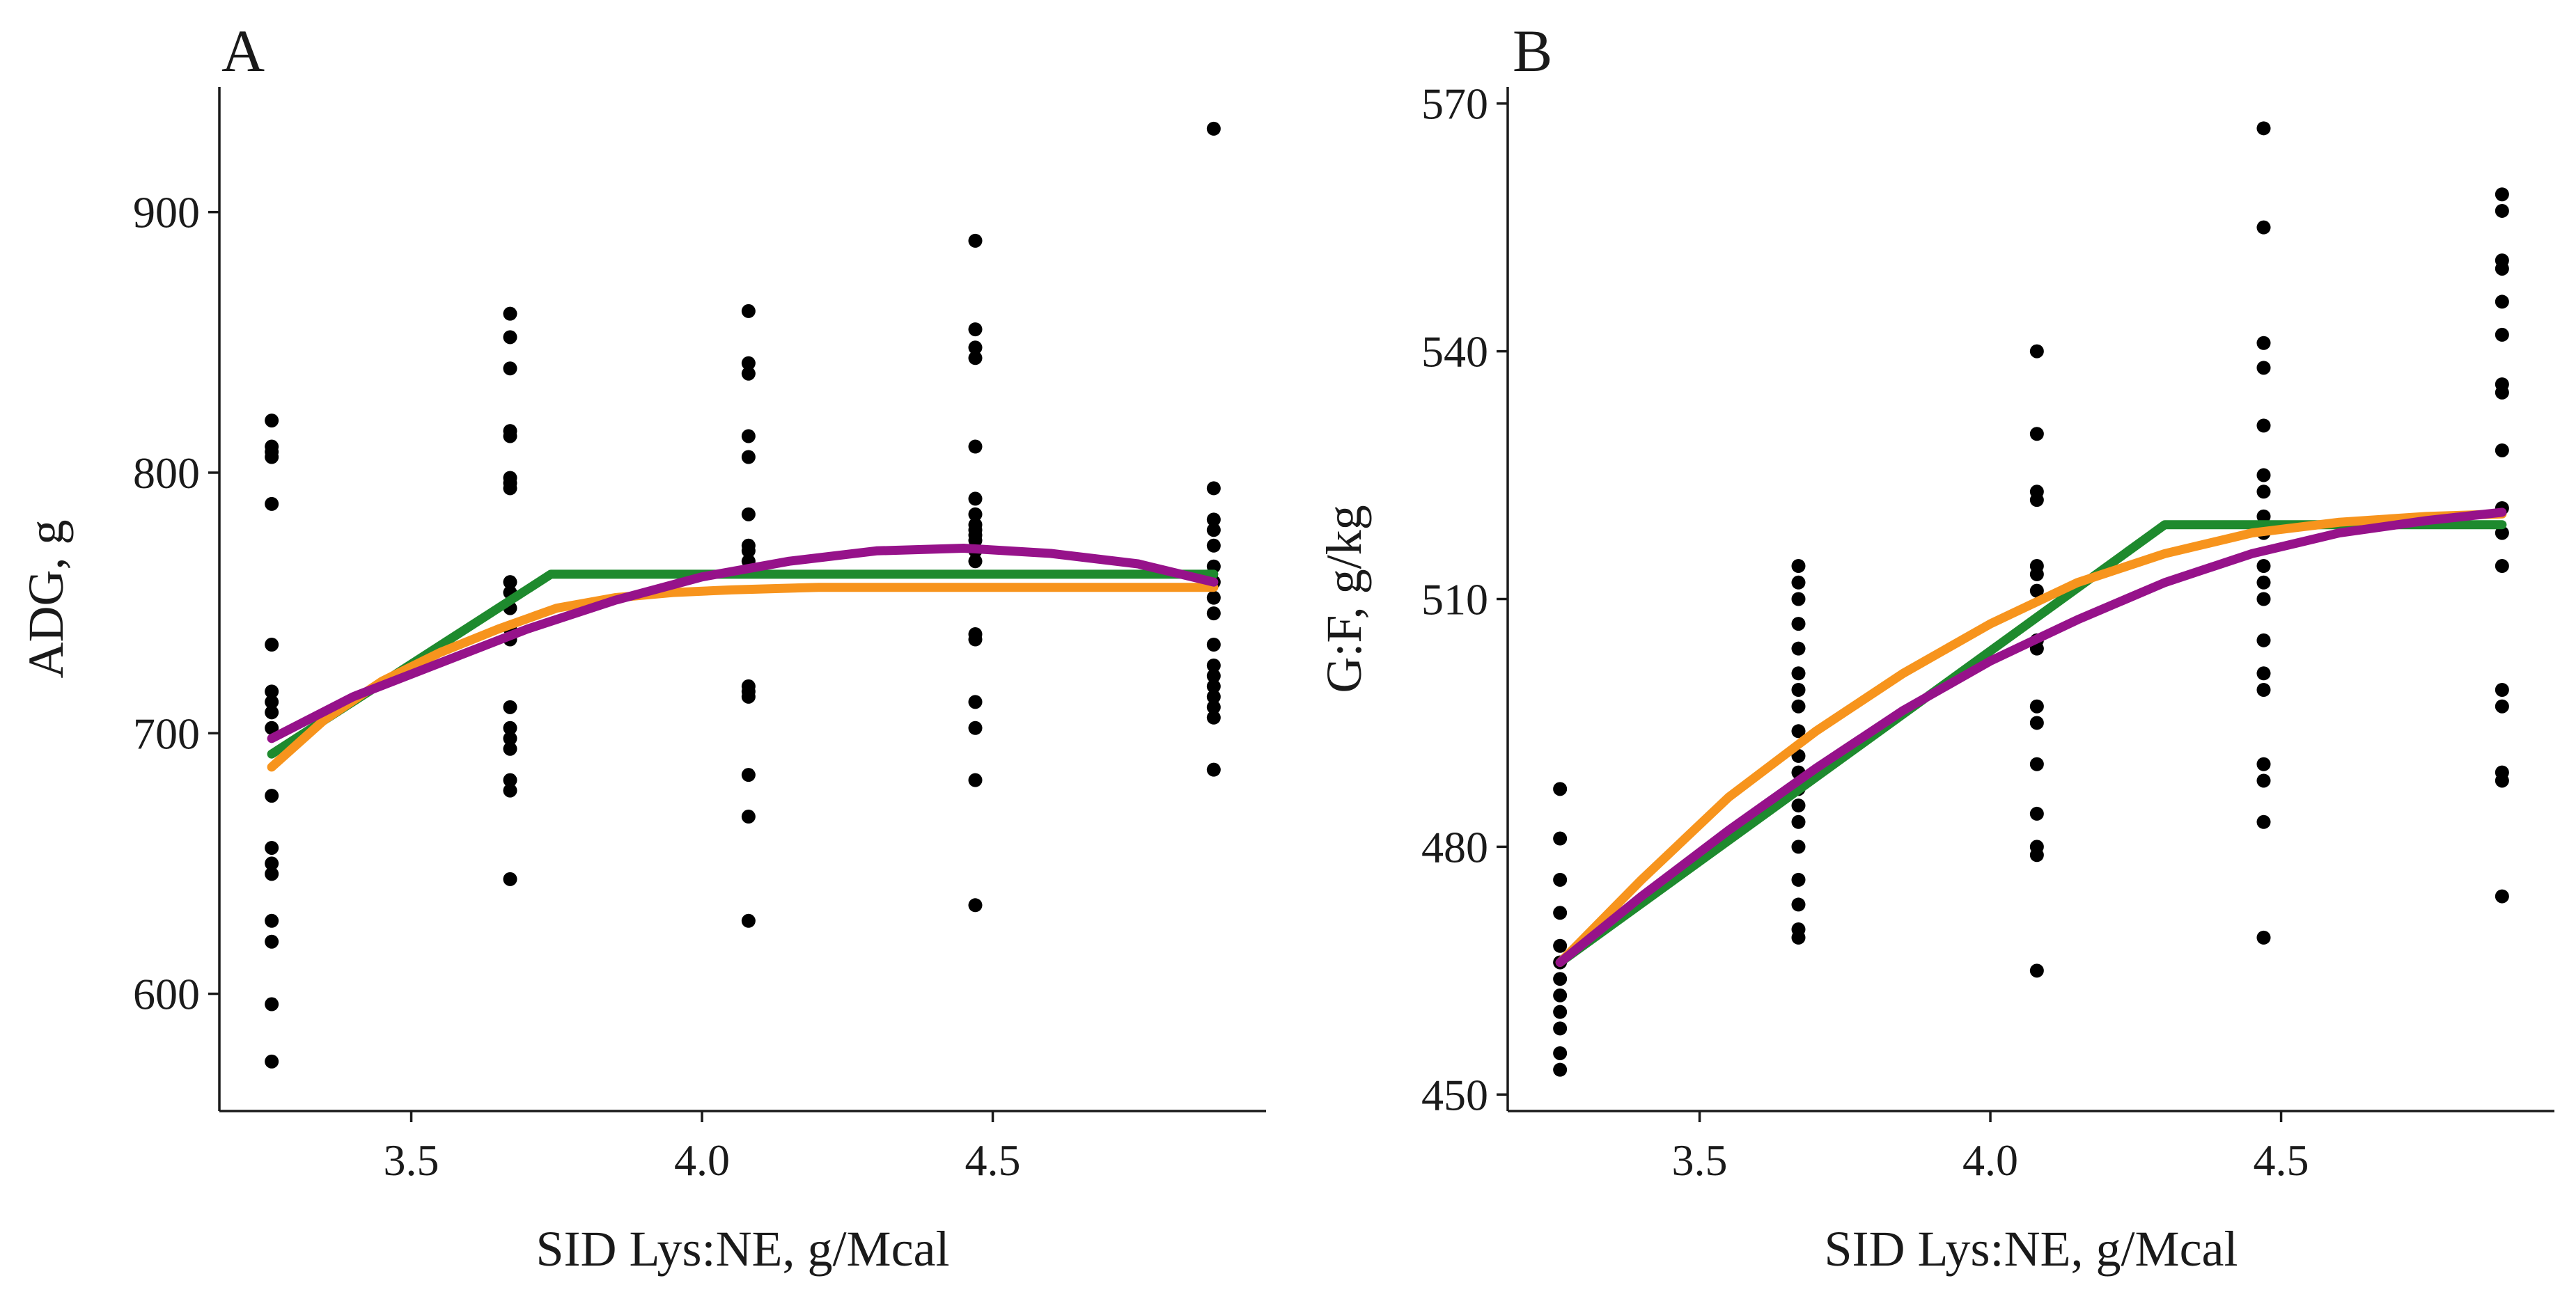 This screenshot has width=2576, height=1299. What do you see at coordinates (1344, 599) in the screenshot?
I see `y-axis-title: G:F, g/kg` at bounding box center [1344, 599].